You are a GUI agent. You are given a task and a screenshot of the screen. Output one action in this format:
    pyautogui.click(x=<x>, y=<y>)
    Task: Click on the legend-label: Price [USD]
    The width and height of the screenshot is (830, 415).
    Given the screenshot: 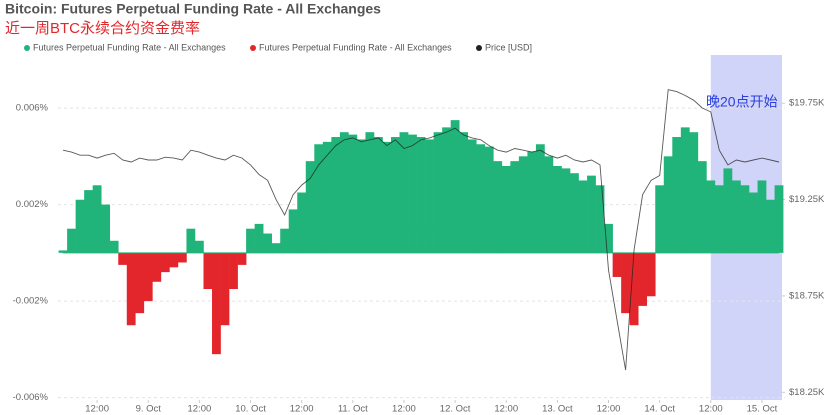 What is the action you would take?
    pyautogui.click(x=508, y=47)
    